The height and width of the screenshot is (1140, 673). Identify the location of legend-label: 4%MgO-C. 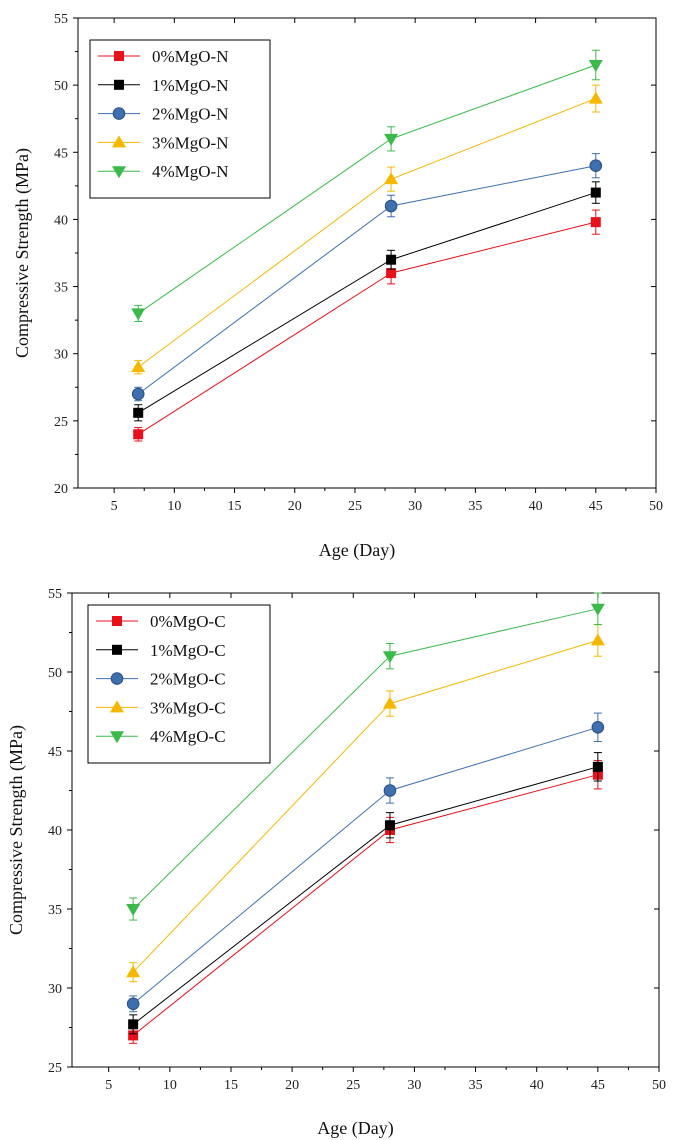
(188, 736).